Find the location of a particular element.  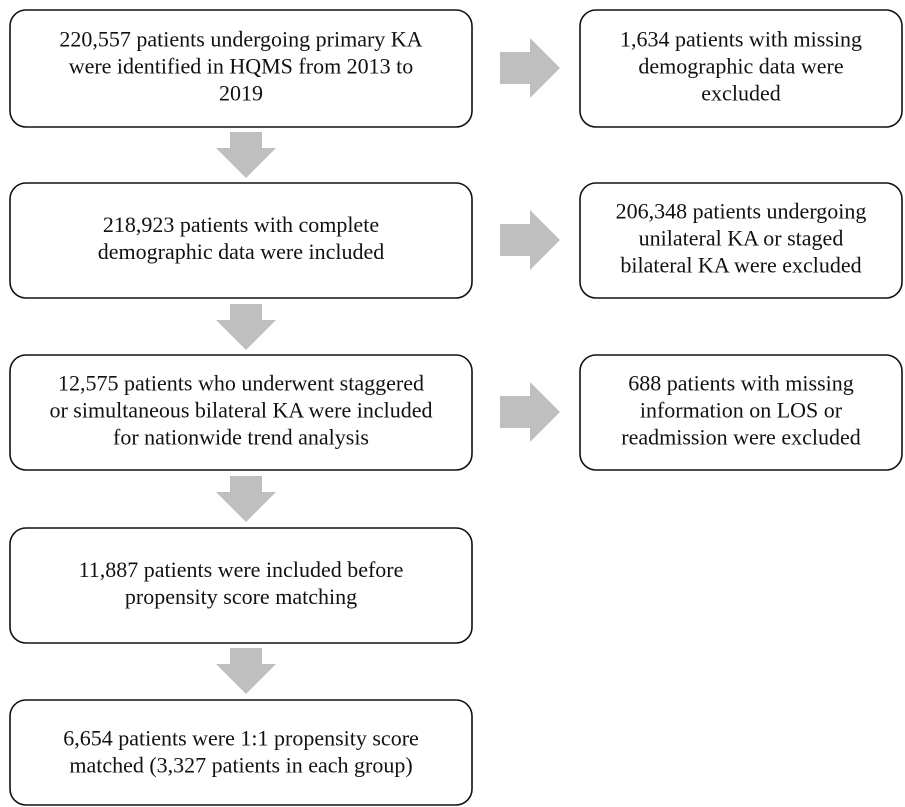

box-text: 6,654 patients were 1:1 propensity score is located at coordinates (241, 738).